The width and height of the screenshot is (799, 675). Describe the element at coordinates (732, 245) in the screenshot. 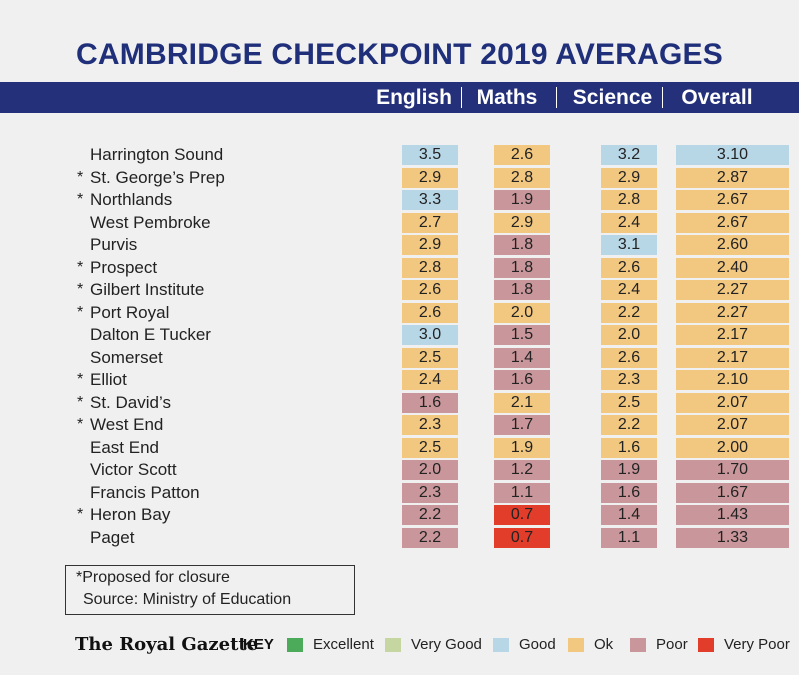

I see `score-cell-overall: 2.60` at that location.